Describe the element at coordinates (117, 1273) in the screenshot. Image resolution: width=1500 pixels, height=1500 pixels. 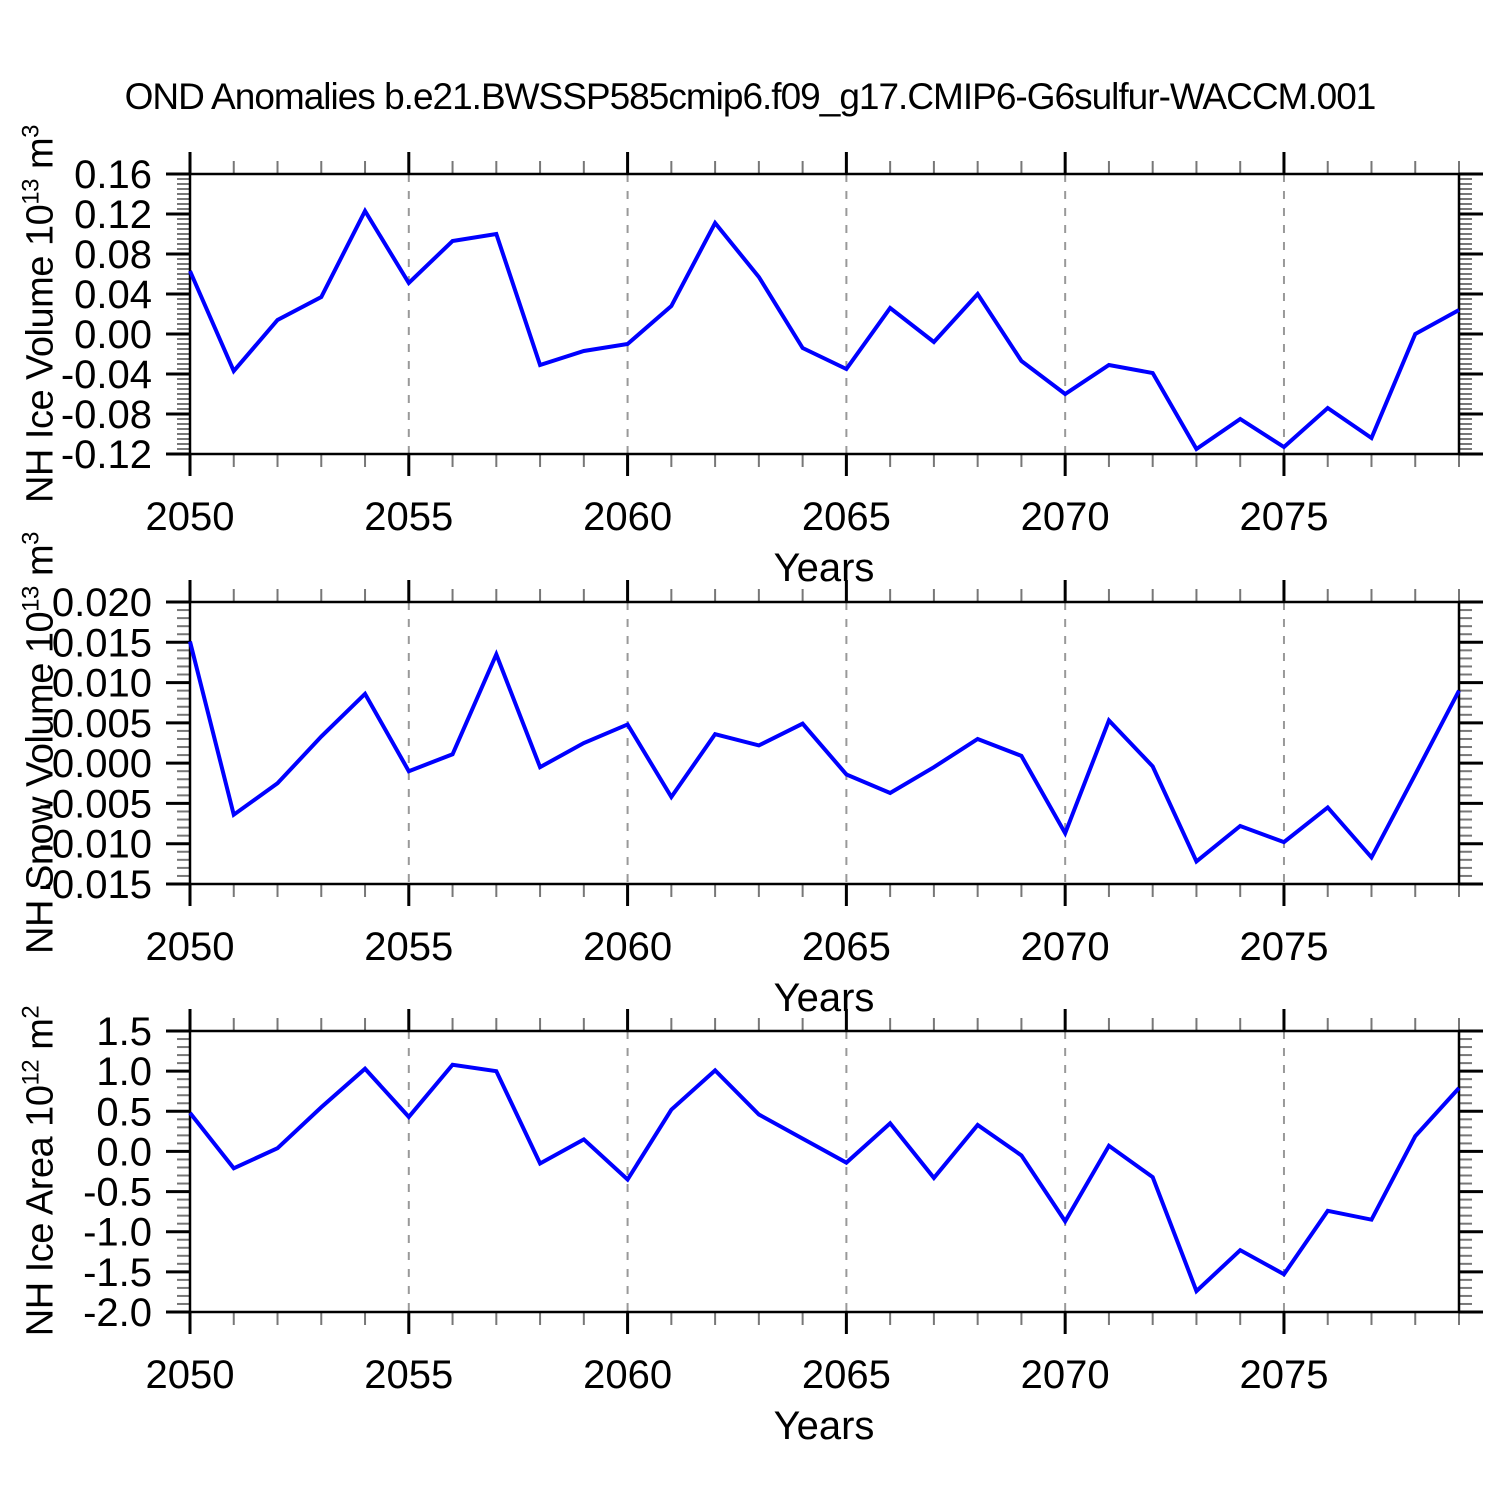
I see `y-tick-label: -1.5` at that location.